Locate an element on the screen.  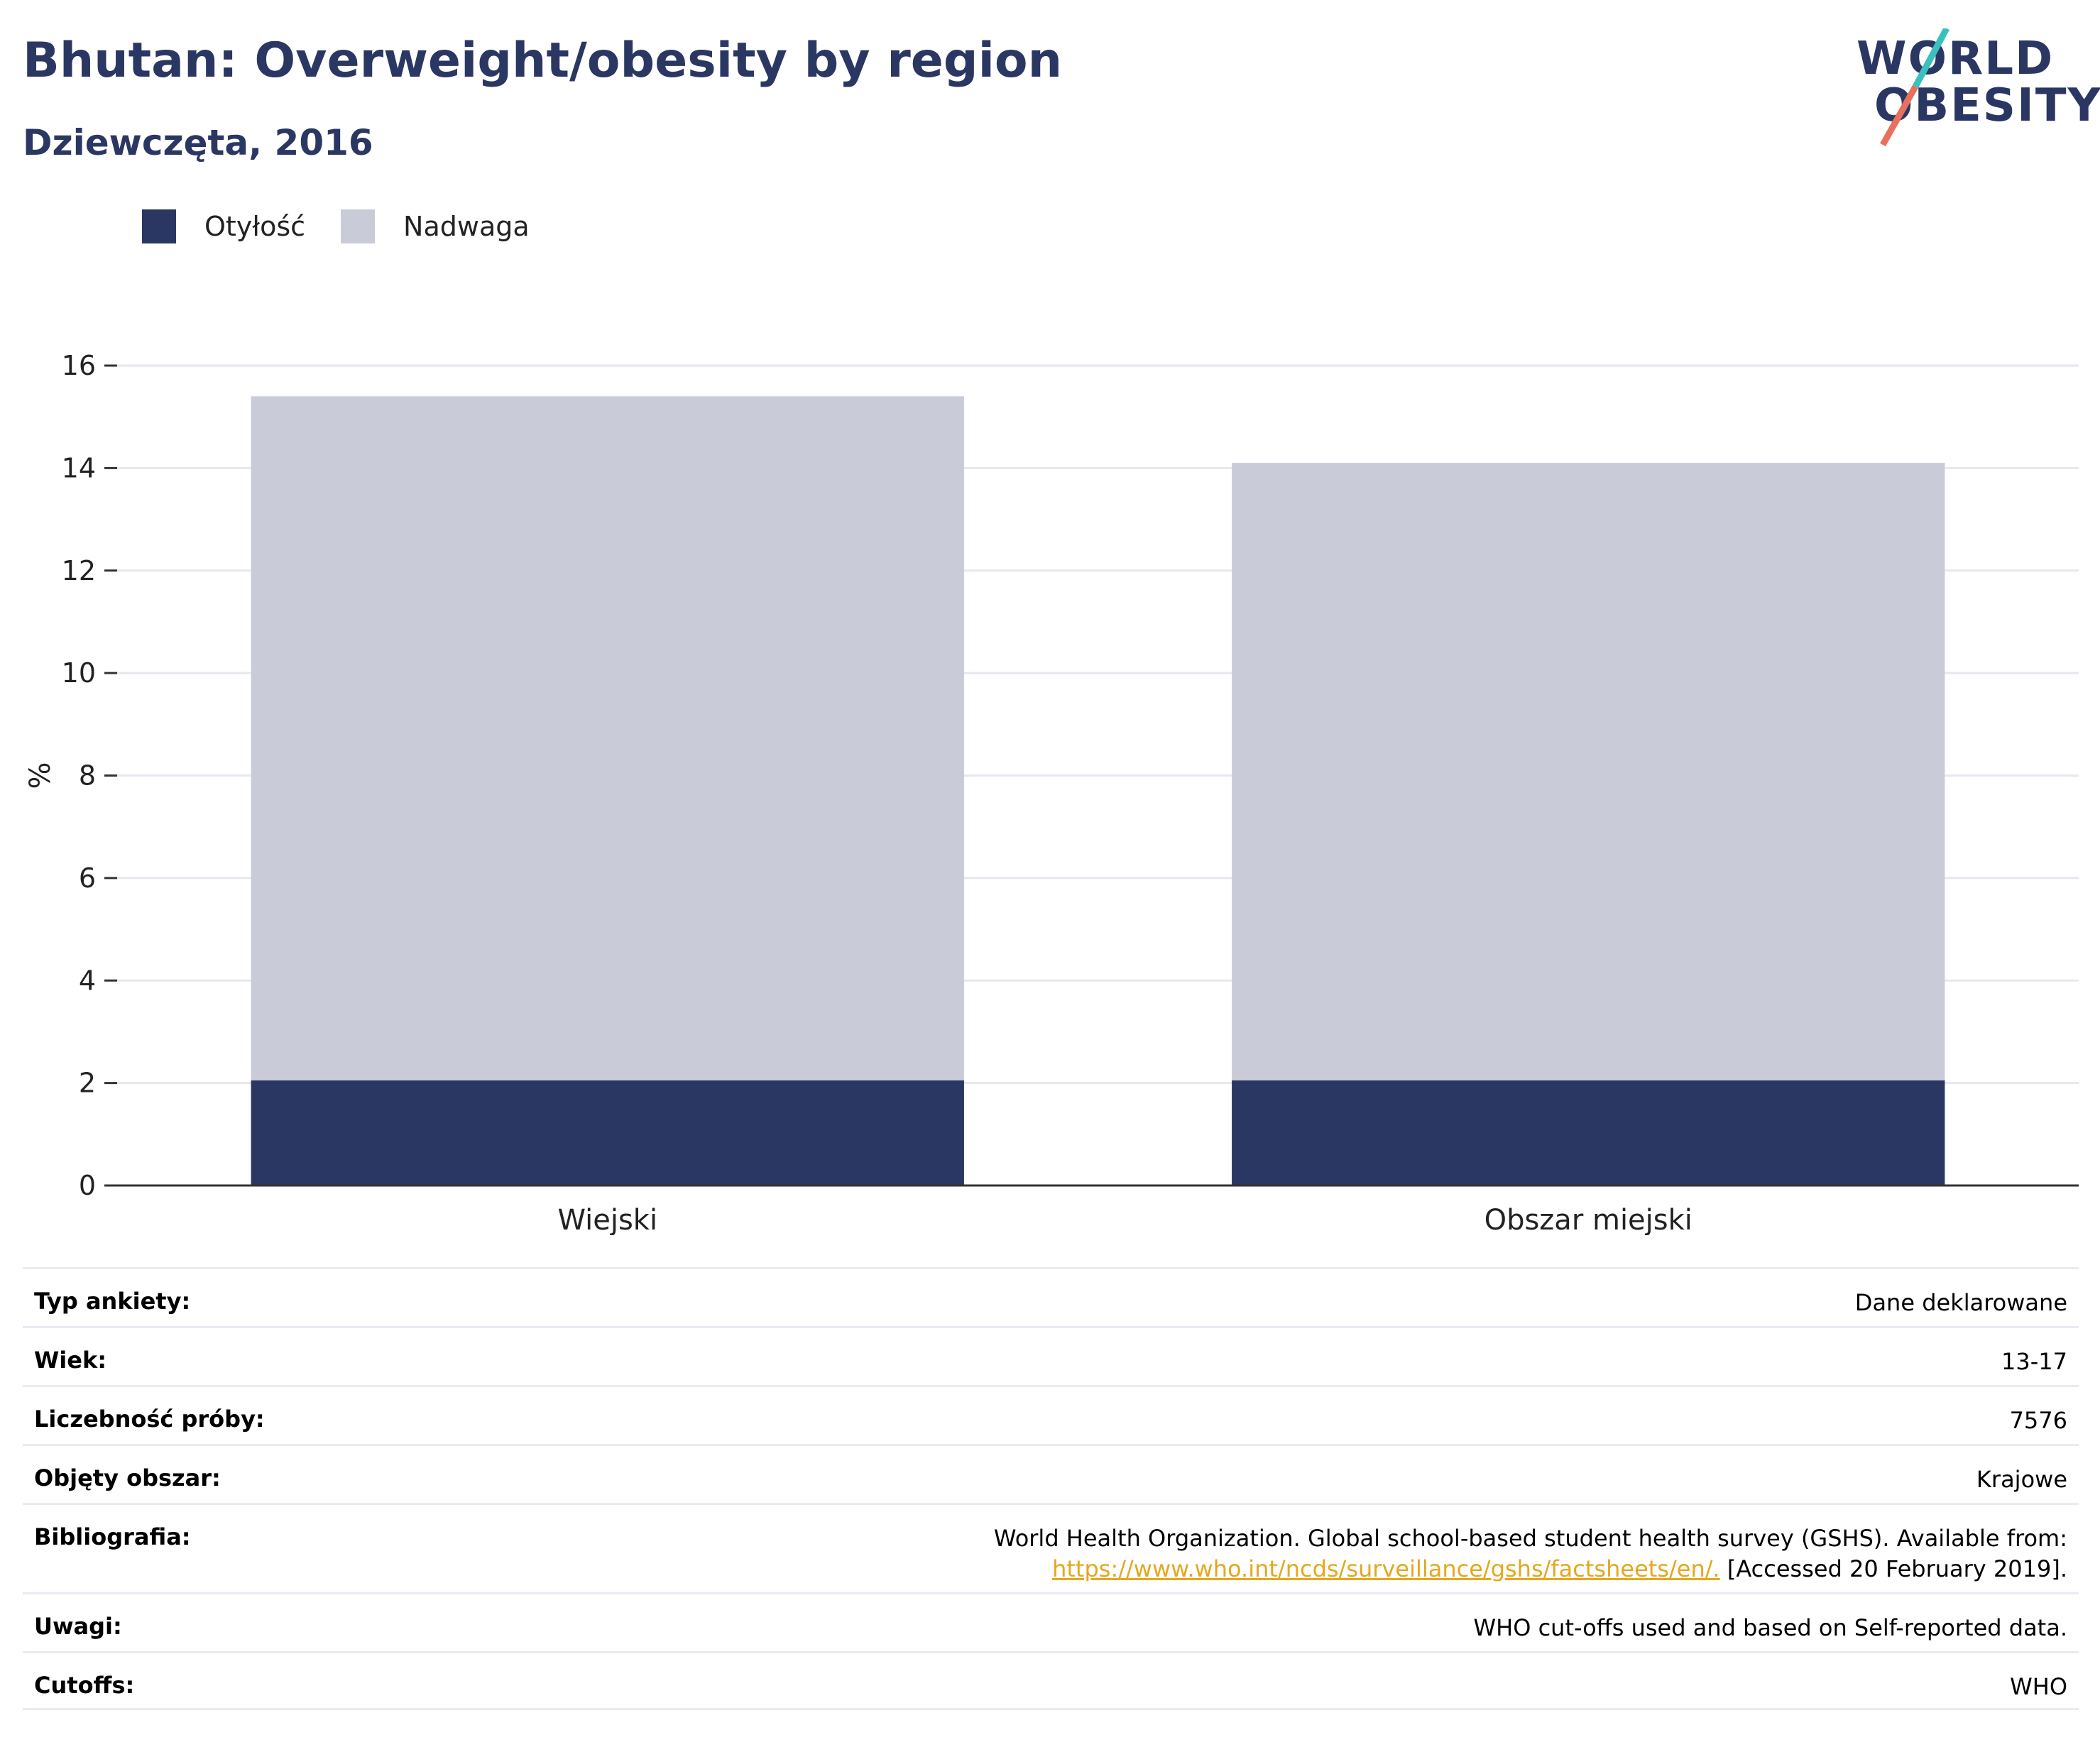
info-value: 13-17 is located at coordinates (2034, 1361).